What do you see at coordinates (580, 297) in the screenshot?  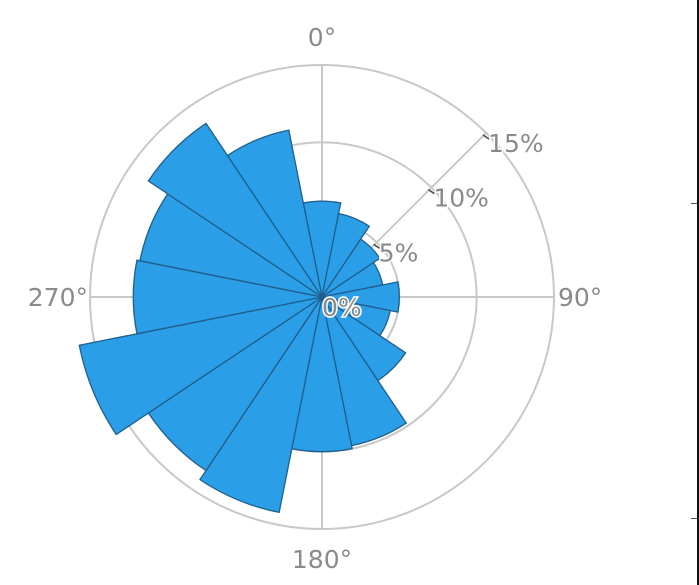 I see `angle-tick-label: 90°` at bounding box center [580, 297].